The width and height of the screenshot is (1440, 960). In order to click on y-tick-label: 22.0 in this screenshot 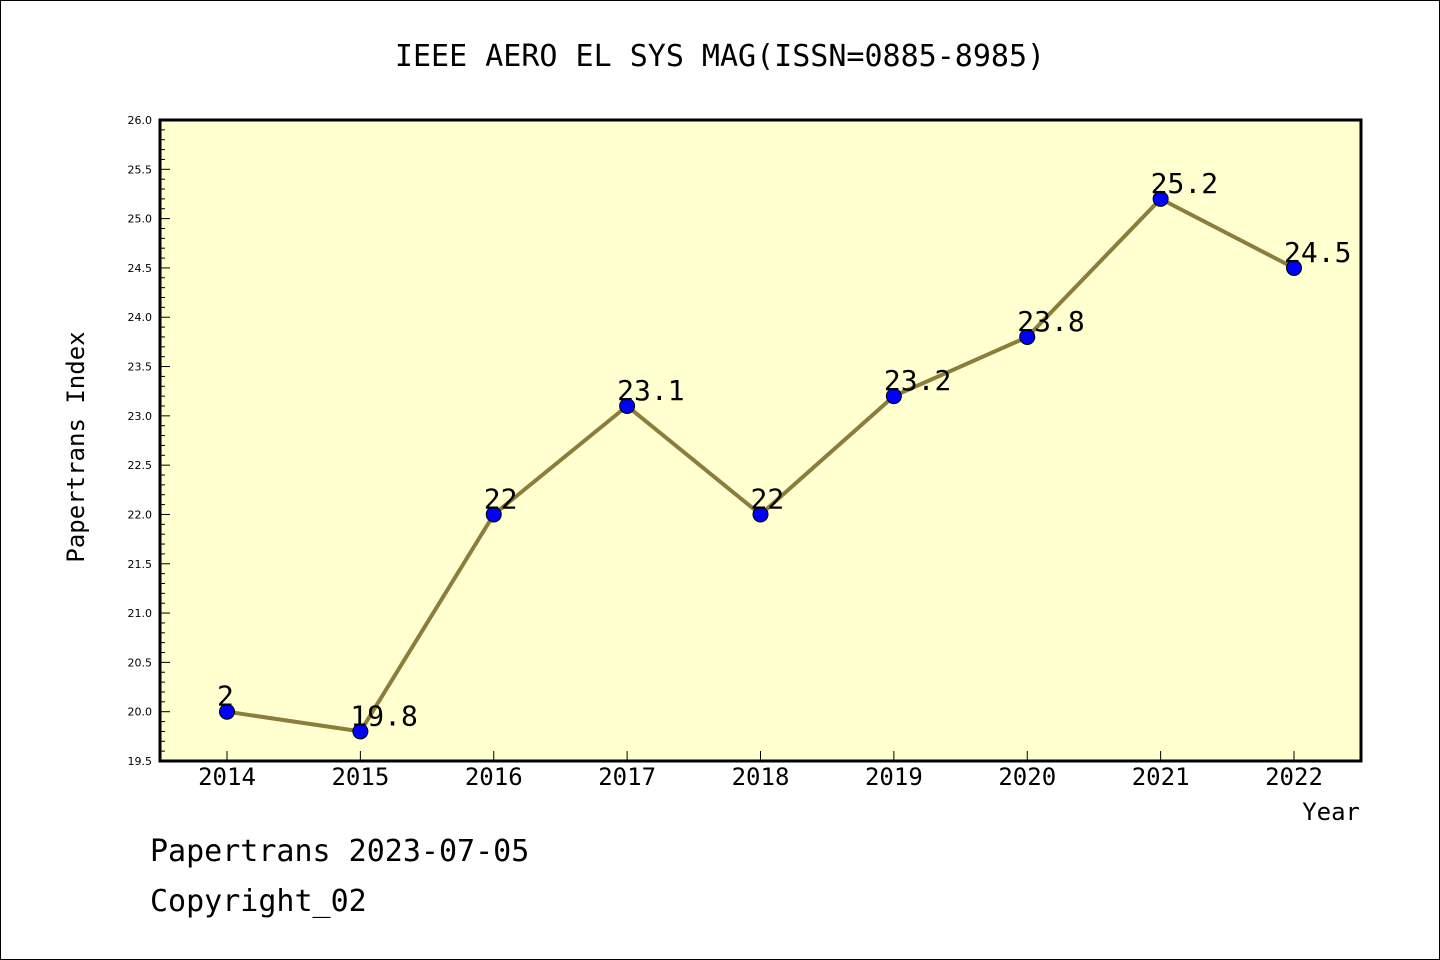, I will do `click(140, 514)`.